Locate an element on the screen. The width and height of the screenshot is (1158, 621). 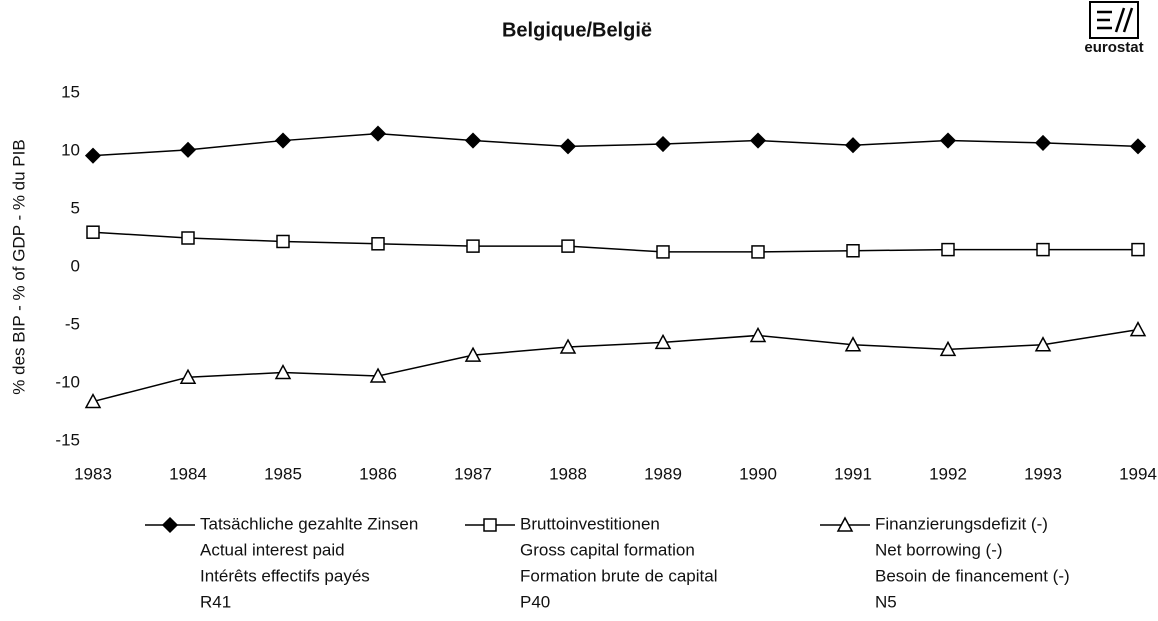
legend-label: Besoin de financement (-) is located at coordinates (972, 575).